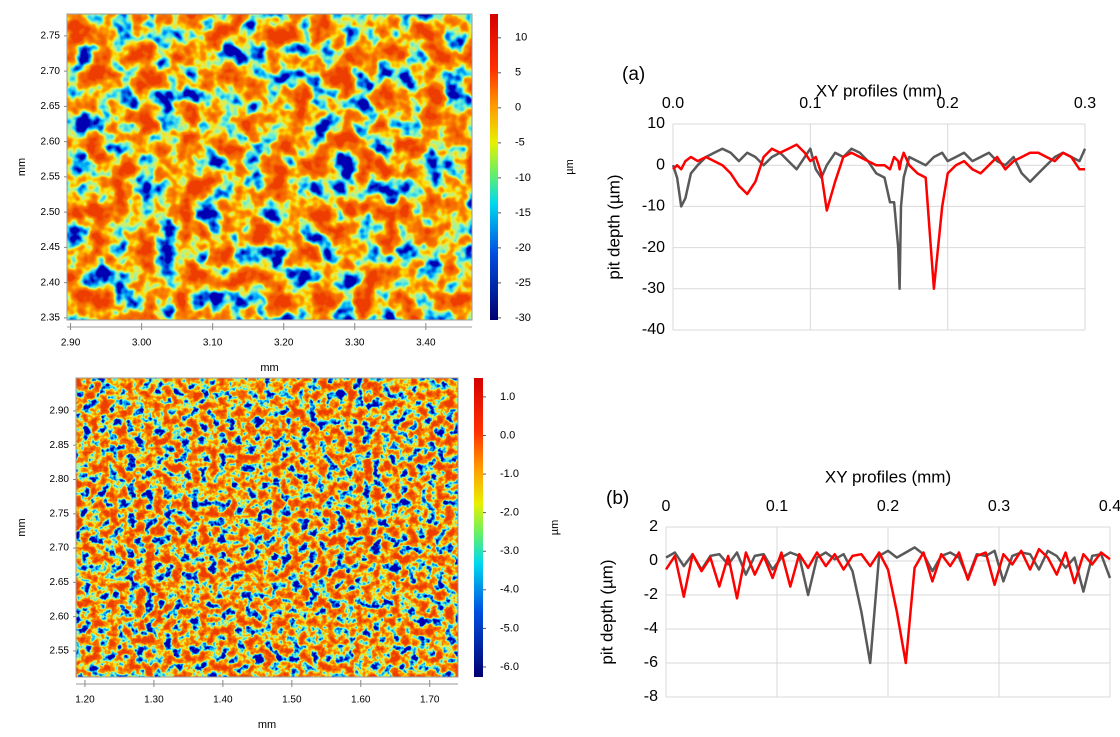  I want to click on y-tick-label: -30, so click(653, 288).